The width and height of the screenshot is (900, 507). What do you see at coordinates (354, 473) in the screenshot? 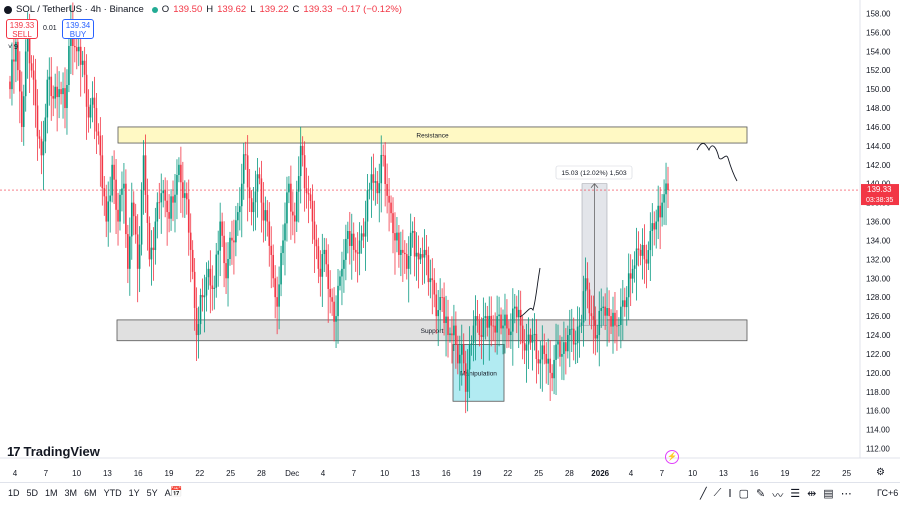
I see `x-tick-label: 7` at bounding box center [354, 473].